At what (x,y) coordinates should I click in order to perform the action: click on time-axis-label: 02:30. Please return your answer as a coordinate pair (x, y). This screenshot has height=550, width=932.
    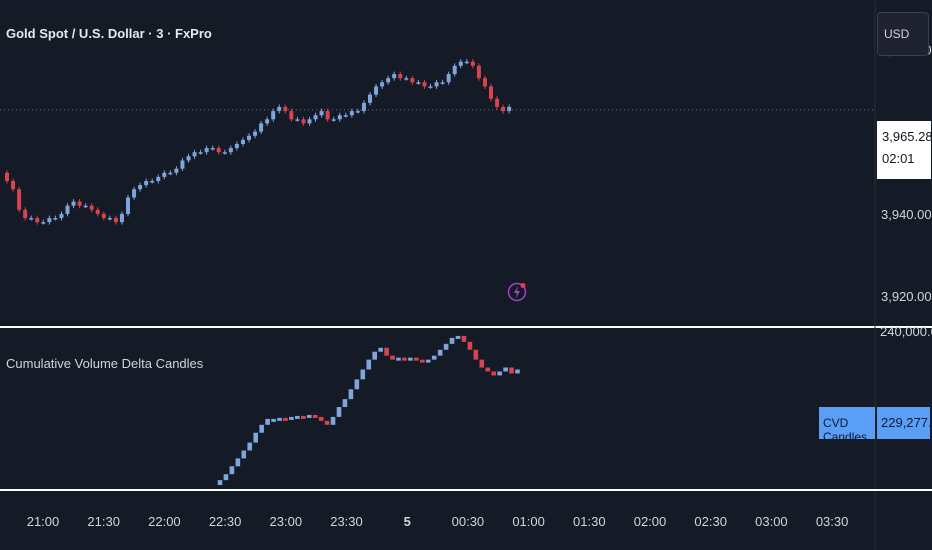
    Looking at the image, I should click on (710, 521).